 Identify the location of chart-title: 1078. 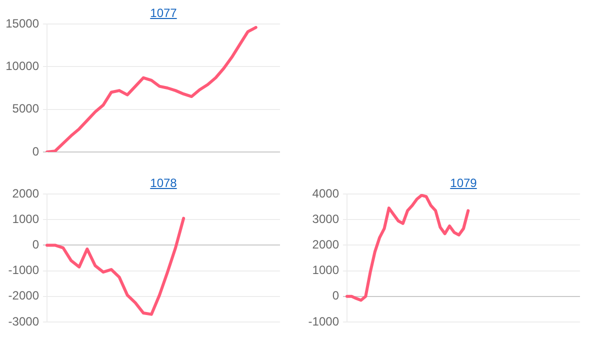
(163, 183).